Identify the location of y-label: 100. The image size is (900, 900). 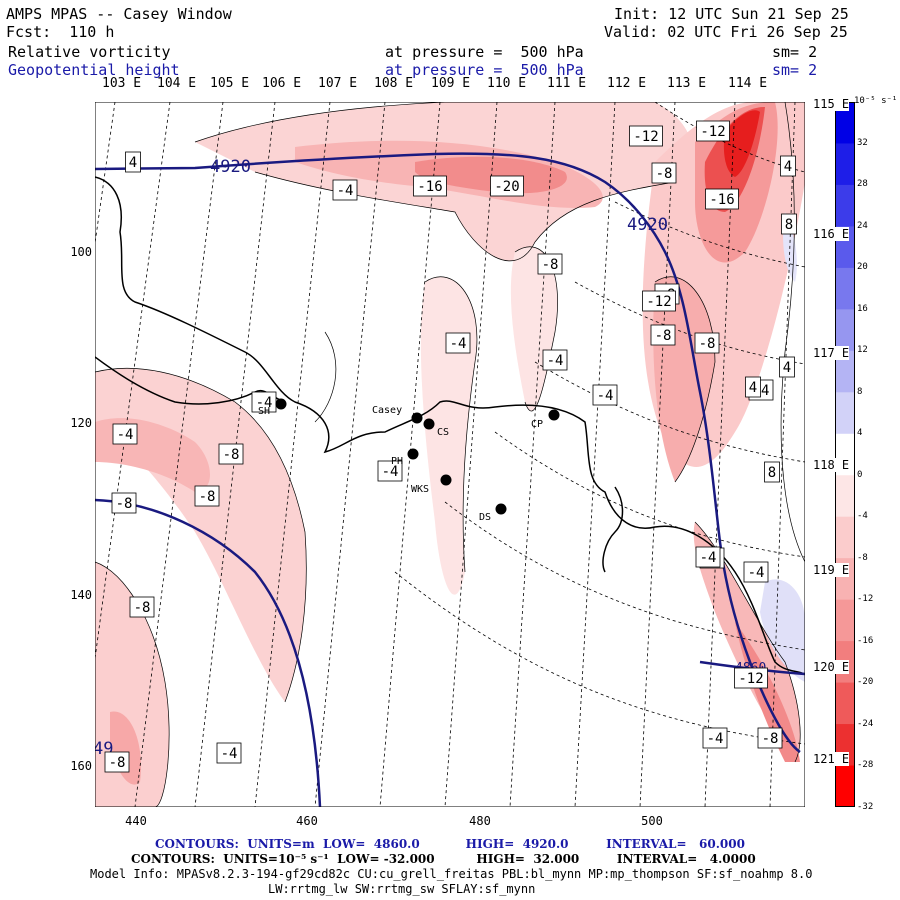
(81, 252).